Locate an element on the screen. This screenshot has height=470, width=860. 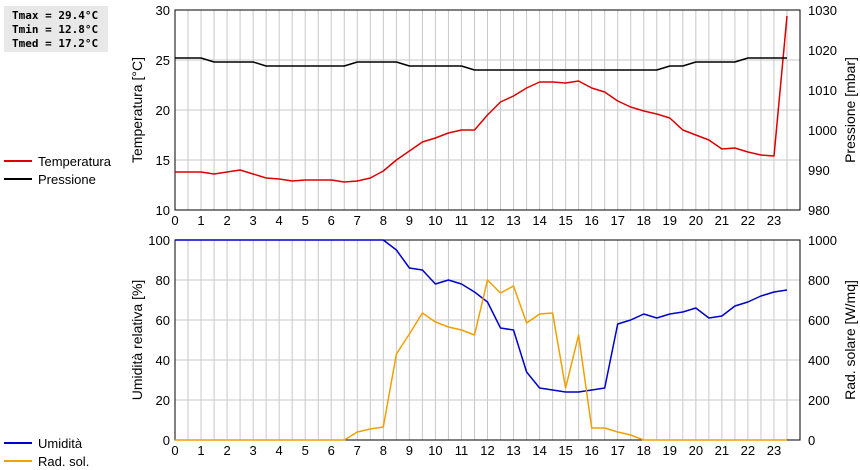
y-tick-label-left-bottom: 20 is located at coordinates (163, 400).